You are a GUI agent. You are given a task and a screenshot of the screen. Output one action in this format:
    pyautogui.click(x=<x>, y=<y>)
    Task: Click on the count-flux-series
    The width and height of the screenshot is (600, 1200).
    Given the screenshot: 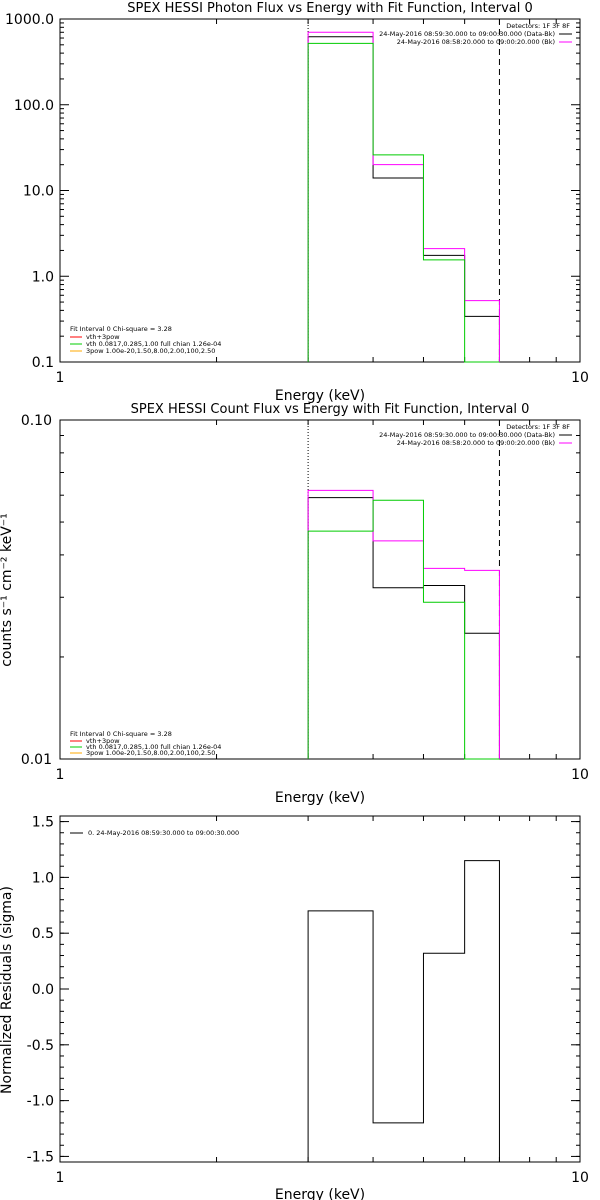 What is the action you would take?
    pyautogui.click(x=403, y=590)
    